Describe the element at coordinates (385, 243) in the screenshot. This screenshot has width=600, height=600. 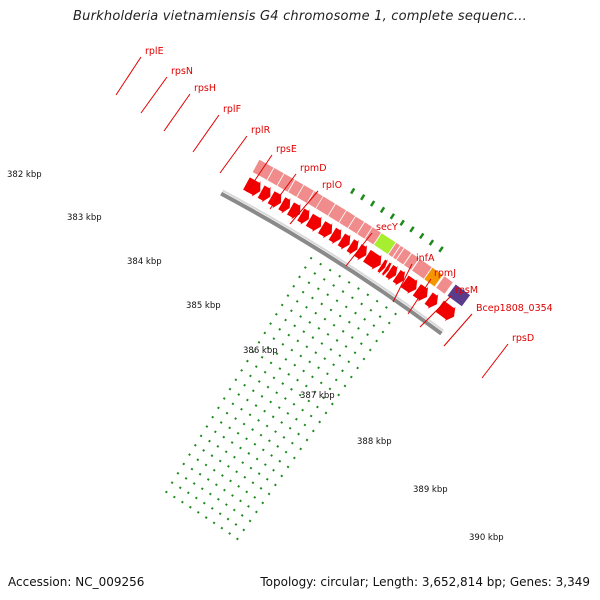
I see `gene-segment-secY` at that location.